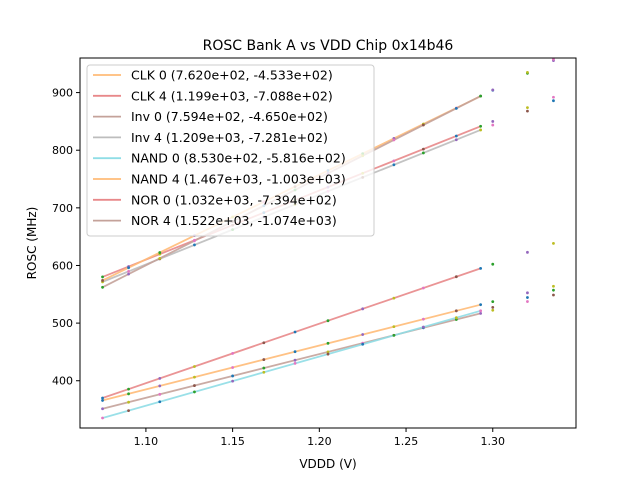 The image size is (640, 484). Describe the element at coordinates (327, 464) in the screenshot. I see `x-axis-label: VDDD (V)` at that location.